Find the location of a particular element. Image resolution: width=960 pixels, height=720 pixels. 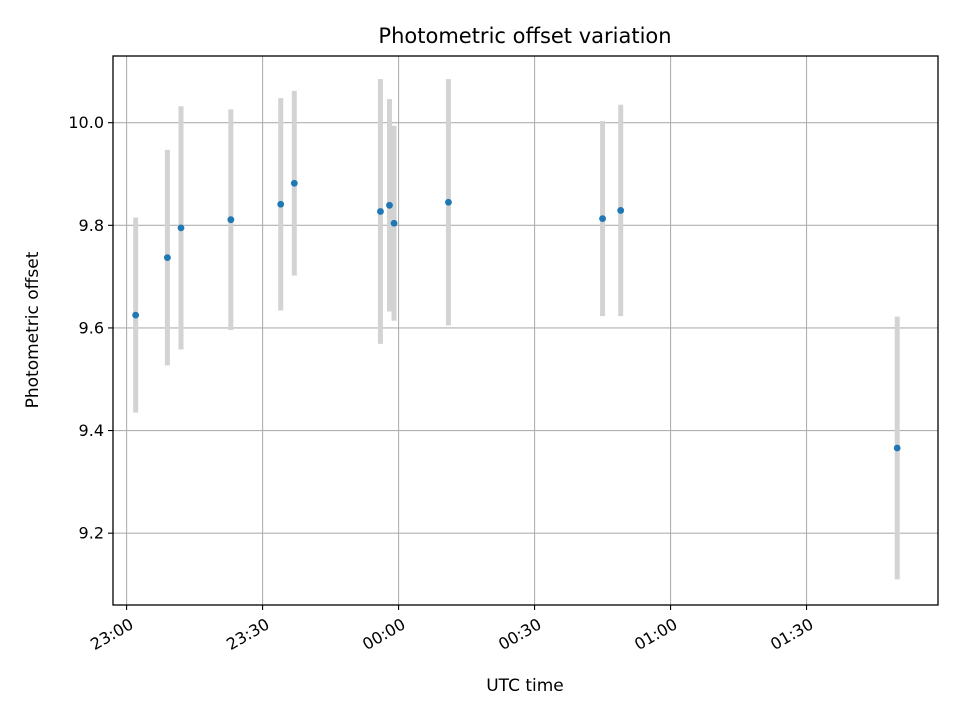

y-ticks: 9.2 9.4 9.6 9.8 10.0 is located at coordinates (90, 328).